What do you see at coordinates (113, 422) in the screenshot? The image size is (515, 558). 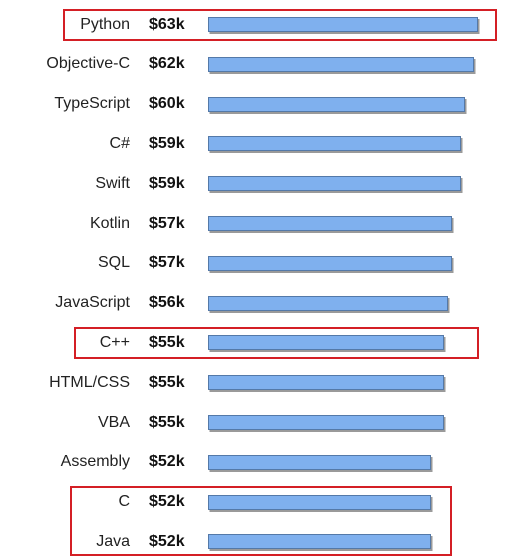 I see `category-label: VBA` at bounding box center [113, 422].